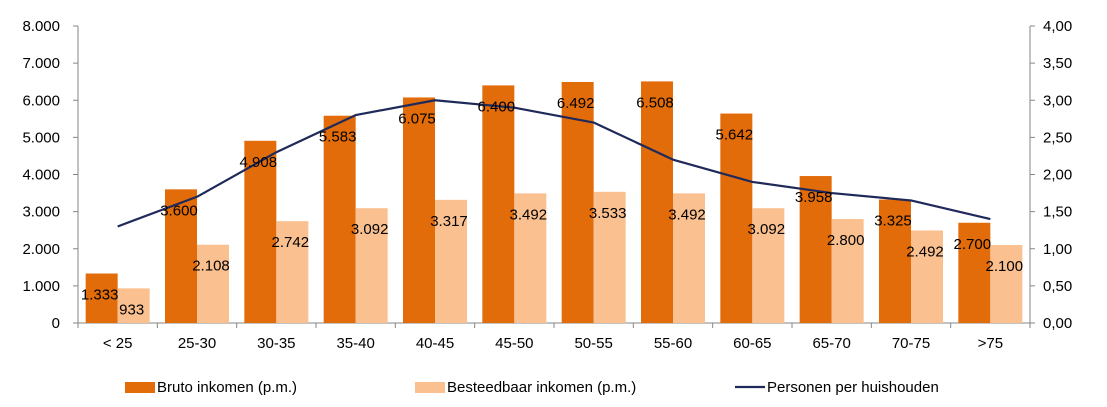  Describe the element at coordinates (41, 175) in the screenshot. I see `y-left-tick-label: 4.000` at that location.